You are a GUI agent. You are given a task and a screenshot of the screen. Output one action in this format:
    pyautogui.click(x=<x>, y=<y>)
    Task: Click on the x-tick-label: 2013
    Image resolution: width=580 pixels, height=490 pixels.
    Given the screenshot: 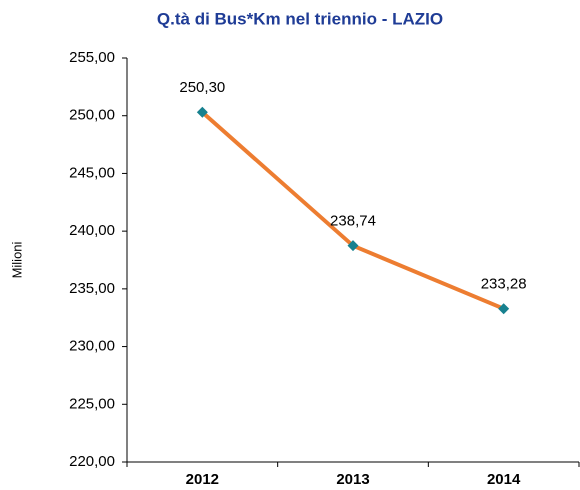 What is the action you would take?
    pyautogui.click(x=352, y=479)
    